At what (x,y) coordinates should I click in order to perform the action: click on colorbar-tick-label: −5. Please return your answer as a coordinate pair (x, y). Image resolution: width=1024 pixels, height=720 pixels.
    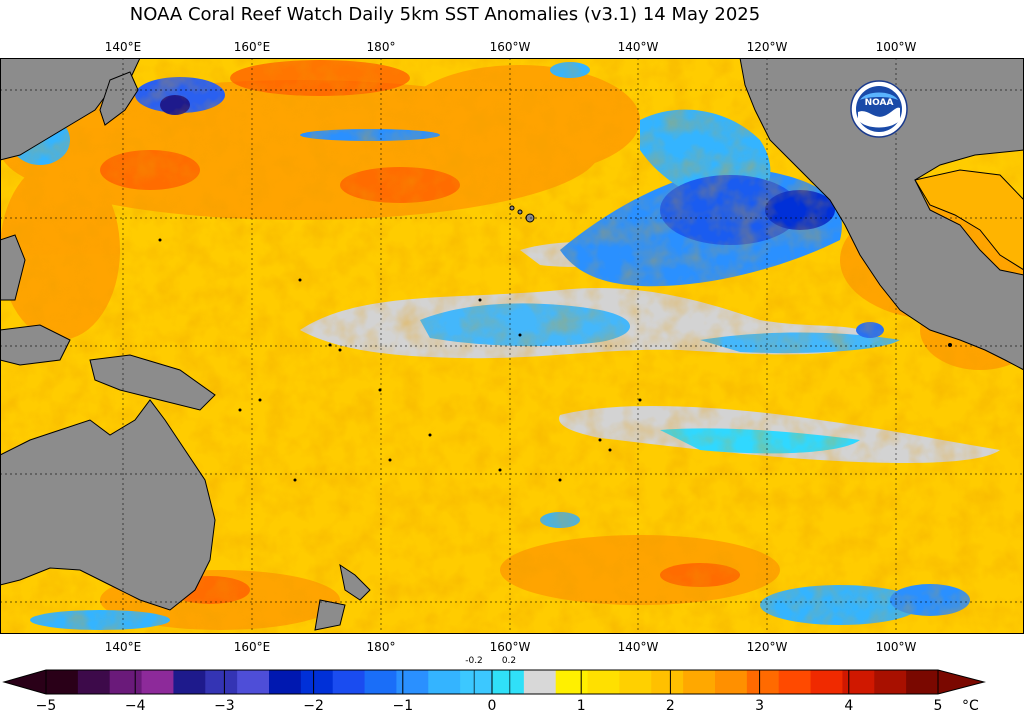
    Looking at the image, I should click on (46, 706).